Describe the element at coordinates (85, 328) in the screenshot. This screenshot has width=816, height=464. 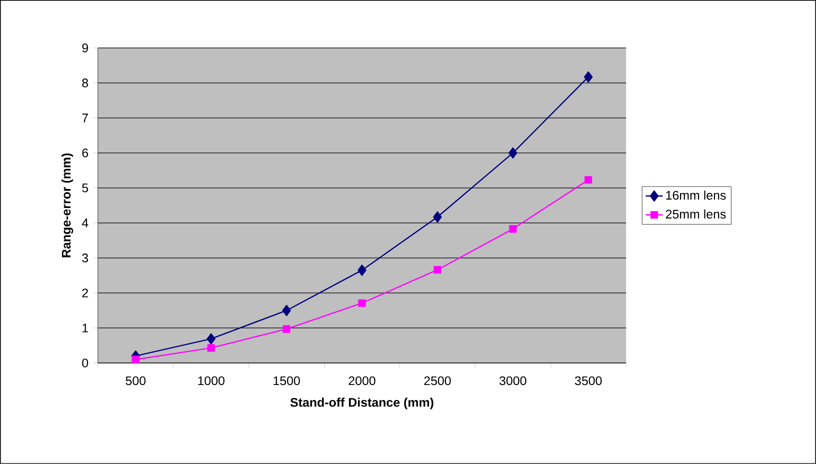
I see `y-tick-label: 1` at that location.